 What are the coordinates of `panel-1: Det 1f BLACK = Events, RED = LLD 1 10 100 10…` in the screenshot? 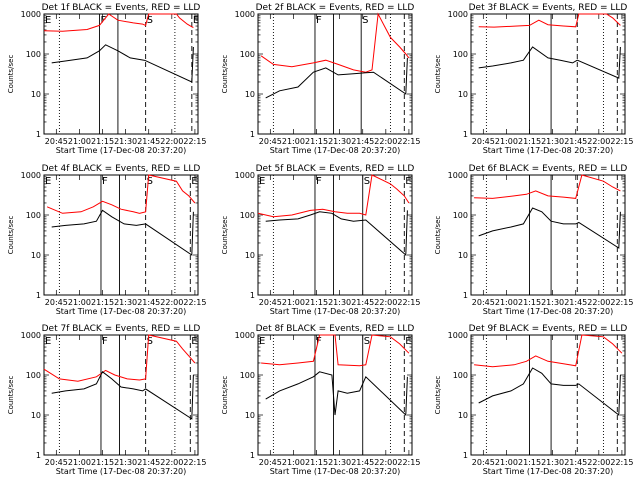 It's located at (106, 79).